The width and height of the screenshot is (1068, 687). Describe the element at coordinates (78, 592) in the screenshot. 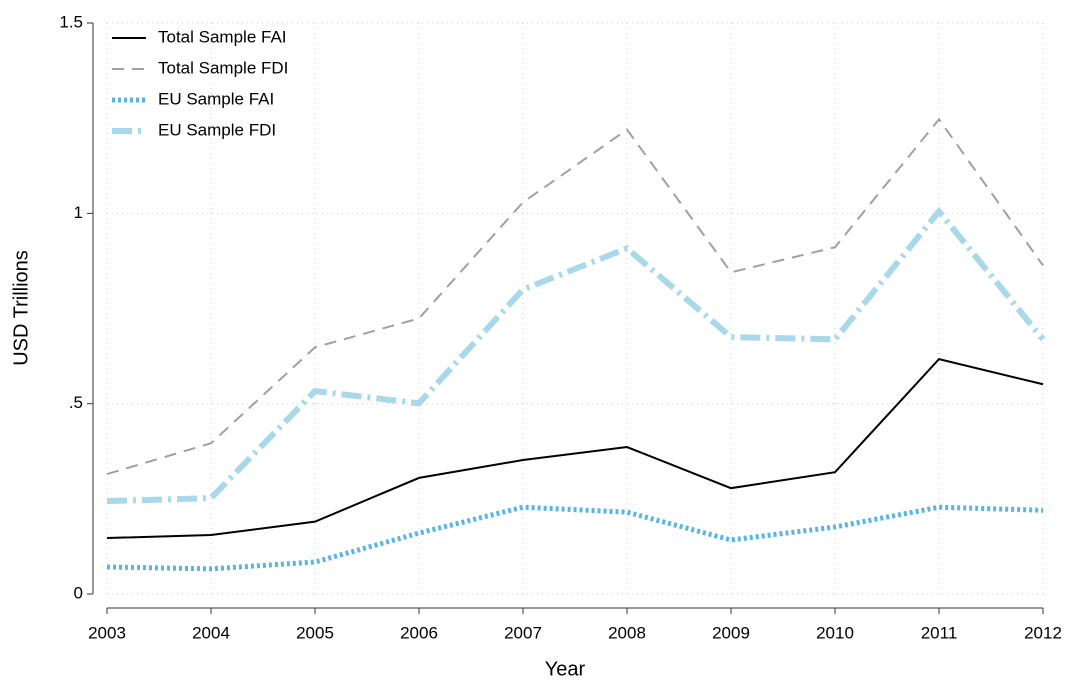

I see `y-tick-label: 0` at that location.